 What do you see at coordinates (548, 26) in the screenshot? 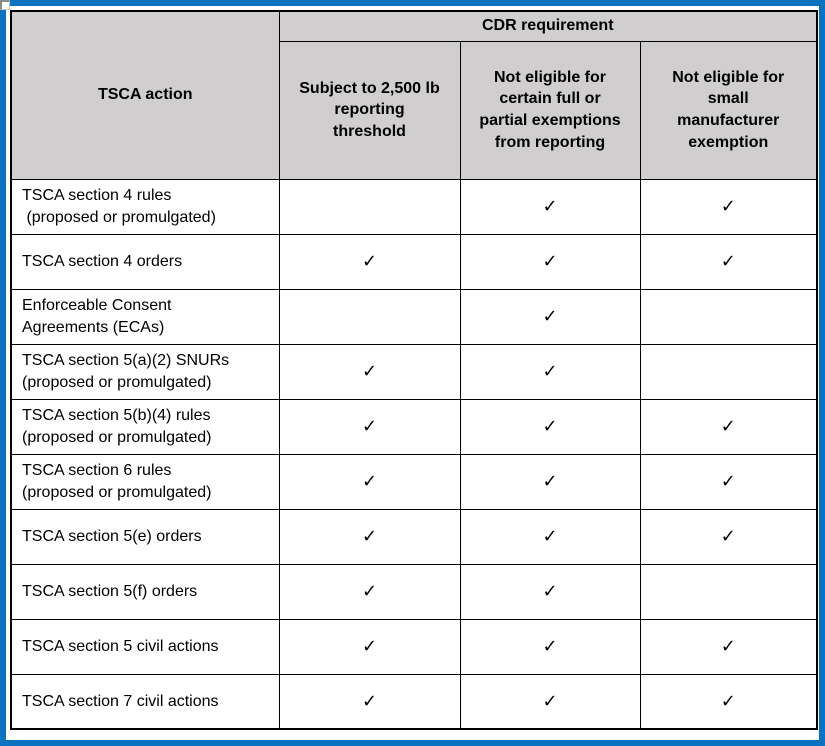
I see `group-header-cdr-requirement: CDR requirement` at bounding box center [548, 26].